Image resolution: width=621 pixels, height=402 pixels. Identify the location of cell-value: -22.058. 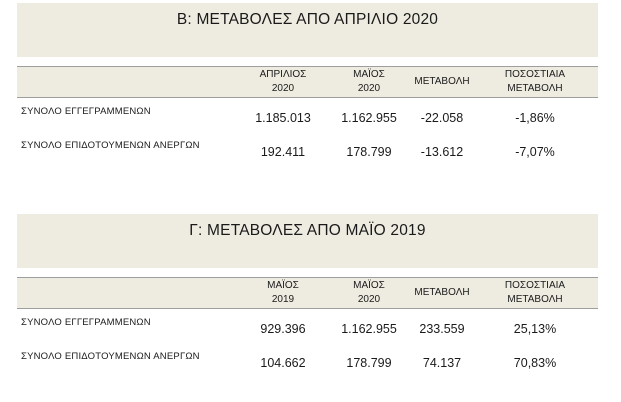
(442, 118).